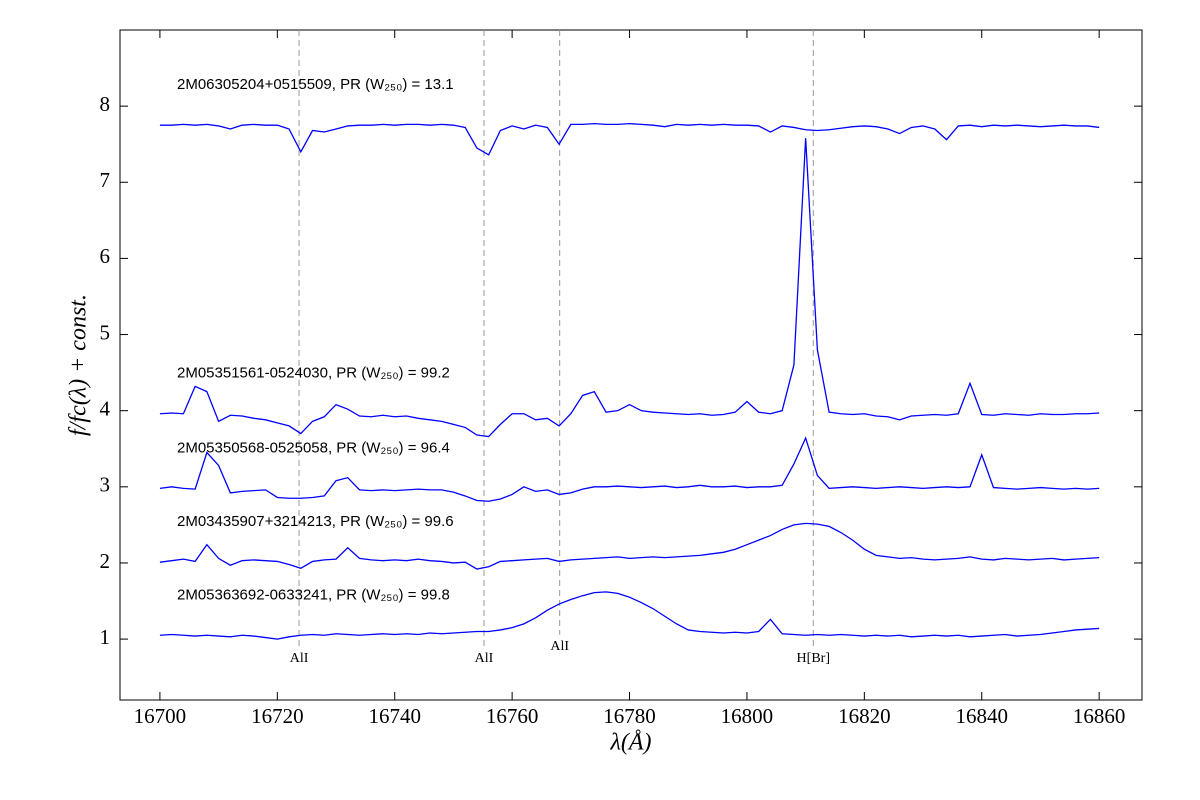 Image resolution: width=1200 pixels, height=800 pixels. Describe the element at coordinates (277, 716) in the screenshot. I see `x-tick-label: 16720` at that location.